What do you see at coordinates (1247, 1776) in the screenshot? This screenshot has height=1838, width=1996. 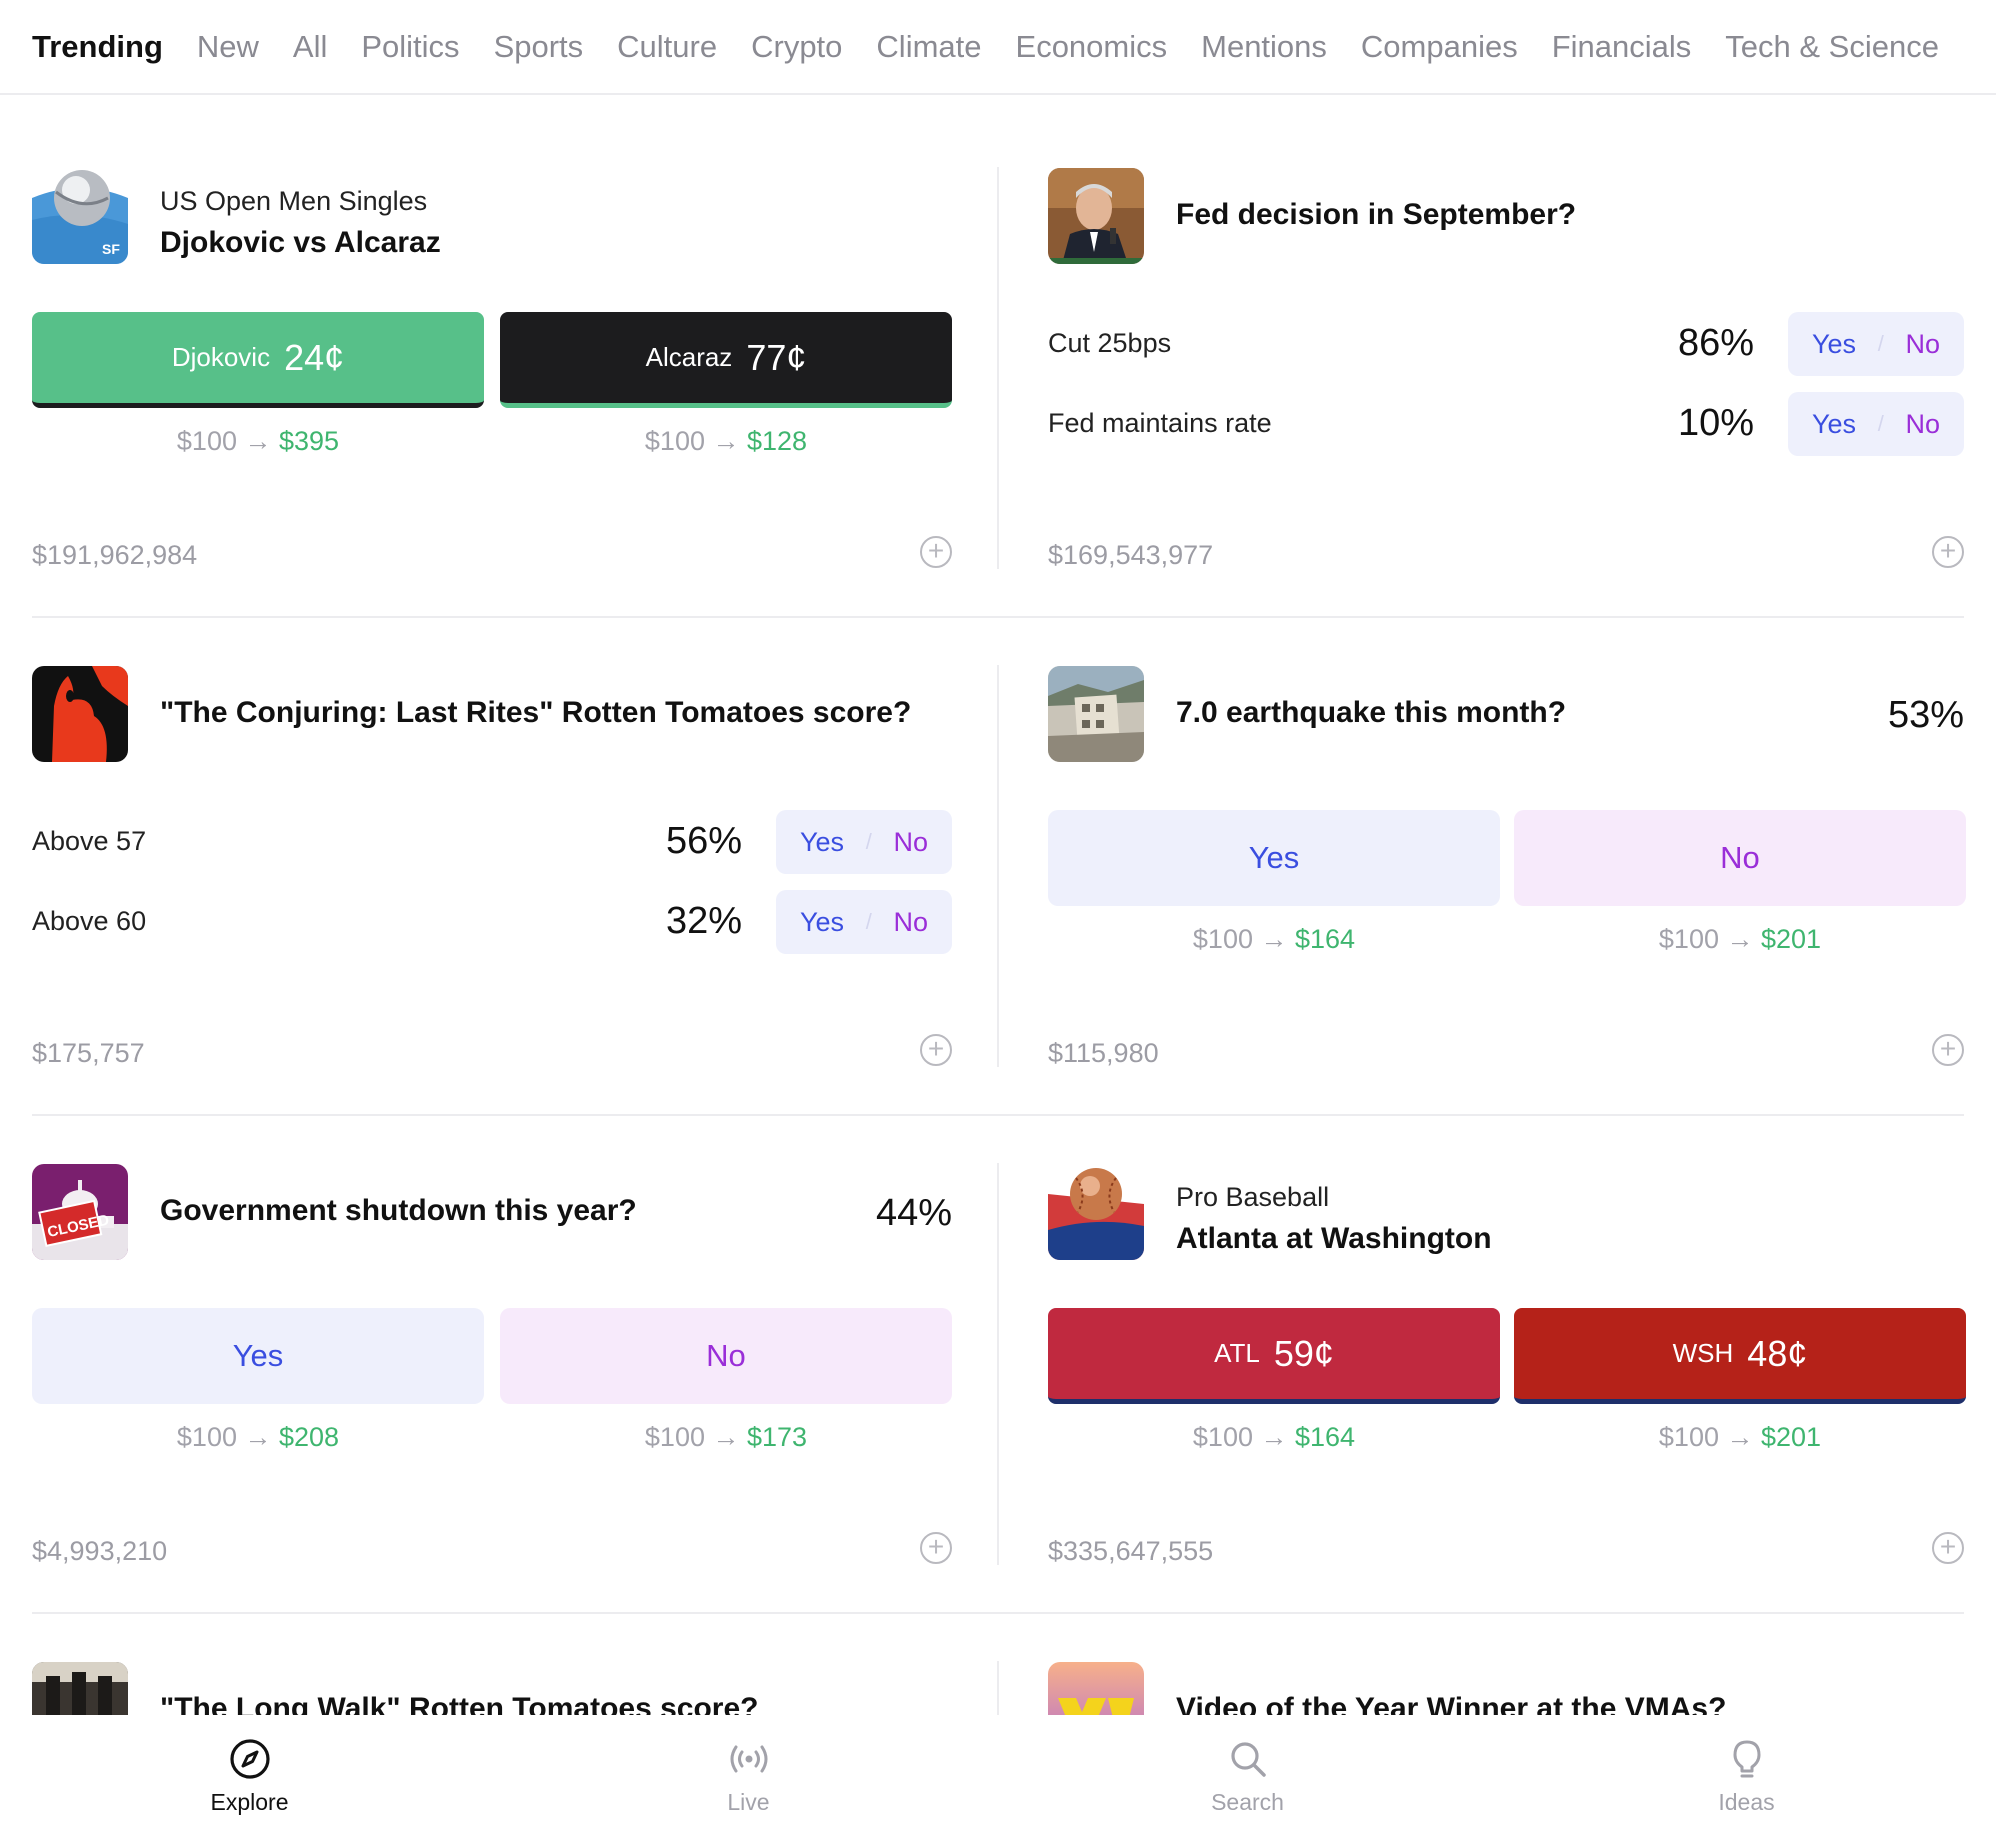 I see `nav-search: Search` at bounding box center [1247, 1776].